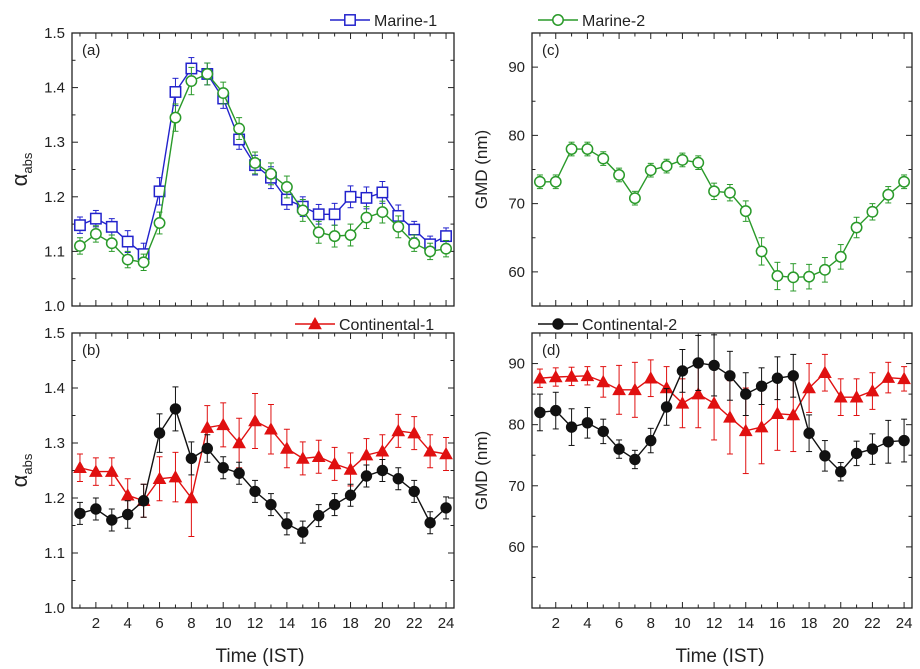 Image resolution: width=920 pixels, height=669 pixels. Describe the element at coordinates (54, 443) in the screenshot. I see `y-tick-label: 1.3` at that location.